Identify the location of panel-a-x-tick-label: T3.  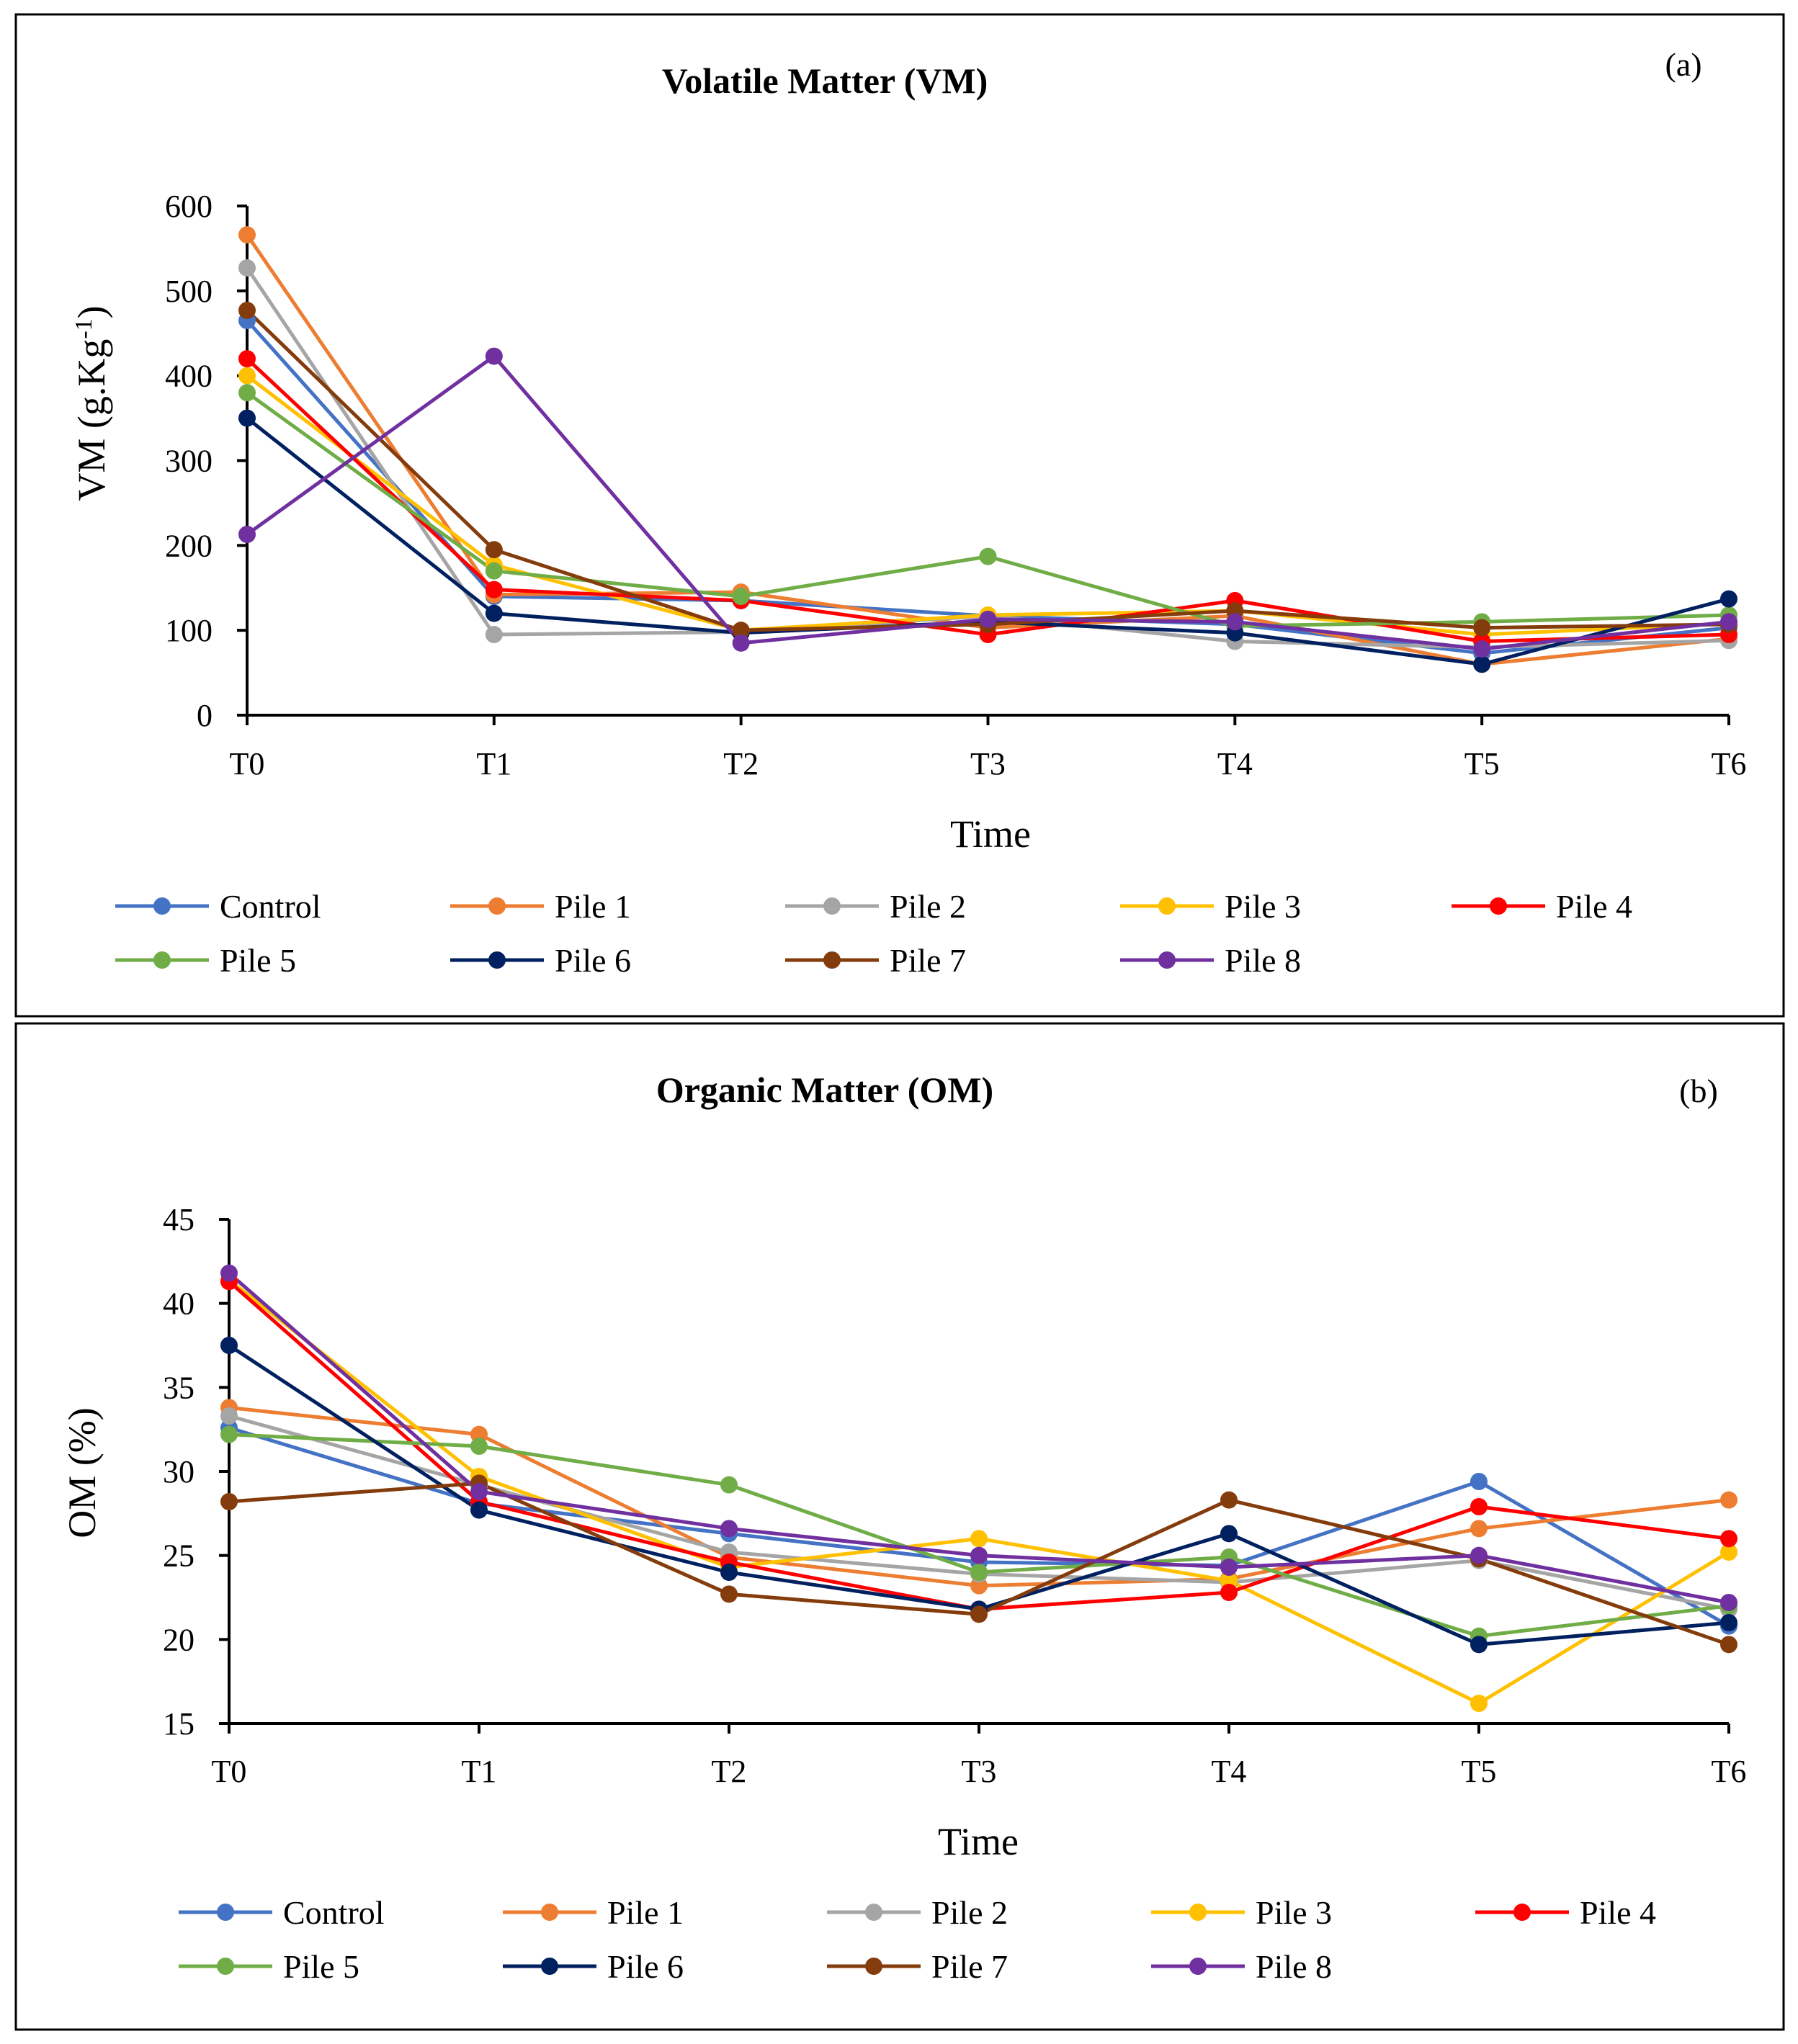
(988, 764).